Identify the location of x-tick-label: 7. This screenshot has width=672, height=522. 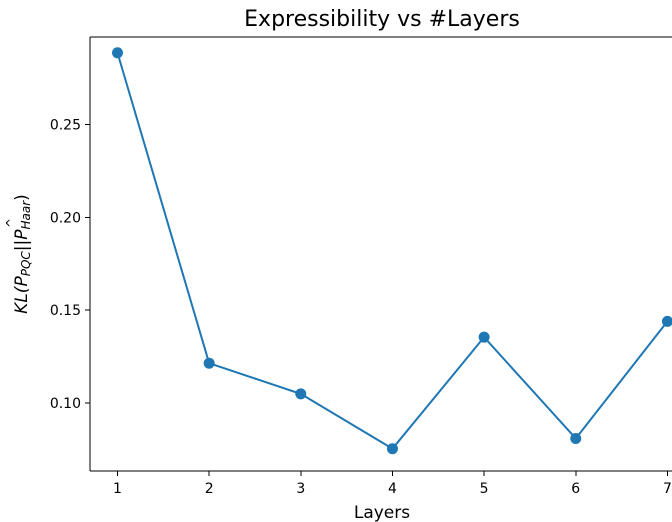
(667, 489).